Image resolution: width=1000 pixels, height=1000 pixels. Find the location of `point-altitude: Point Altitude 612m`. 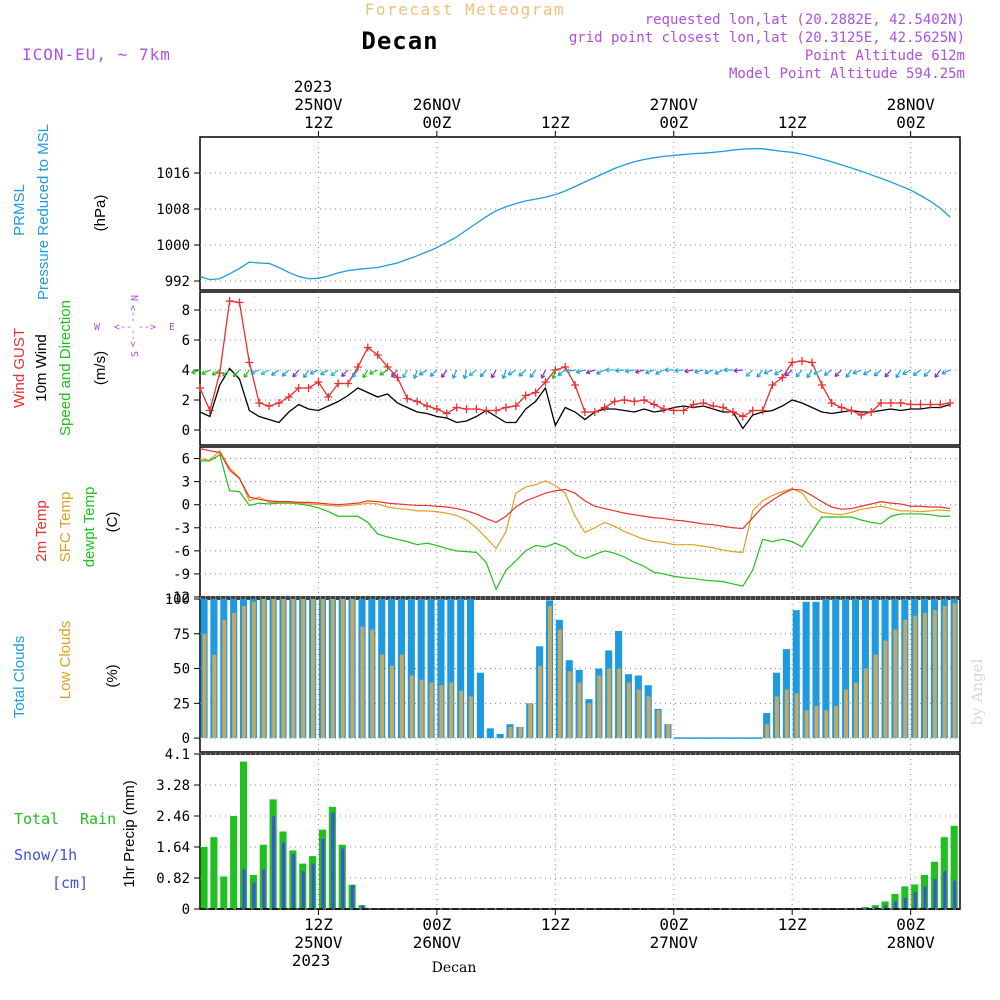

point-altitude: Point Altitude 612m is located at coordinates (885, 56).